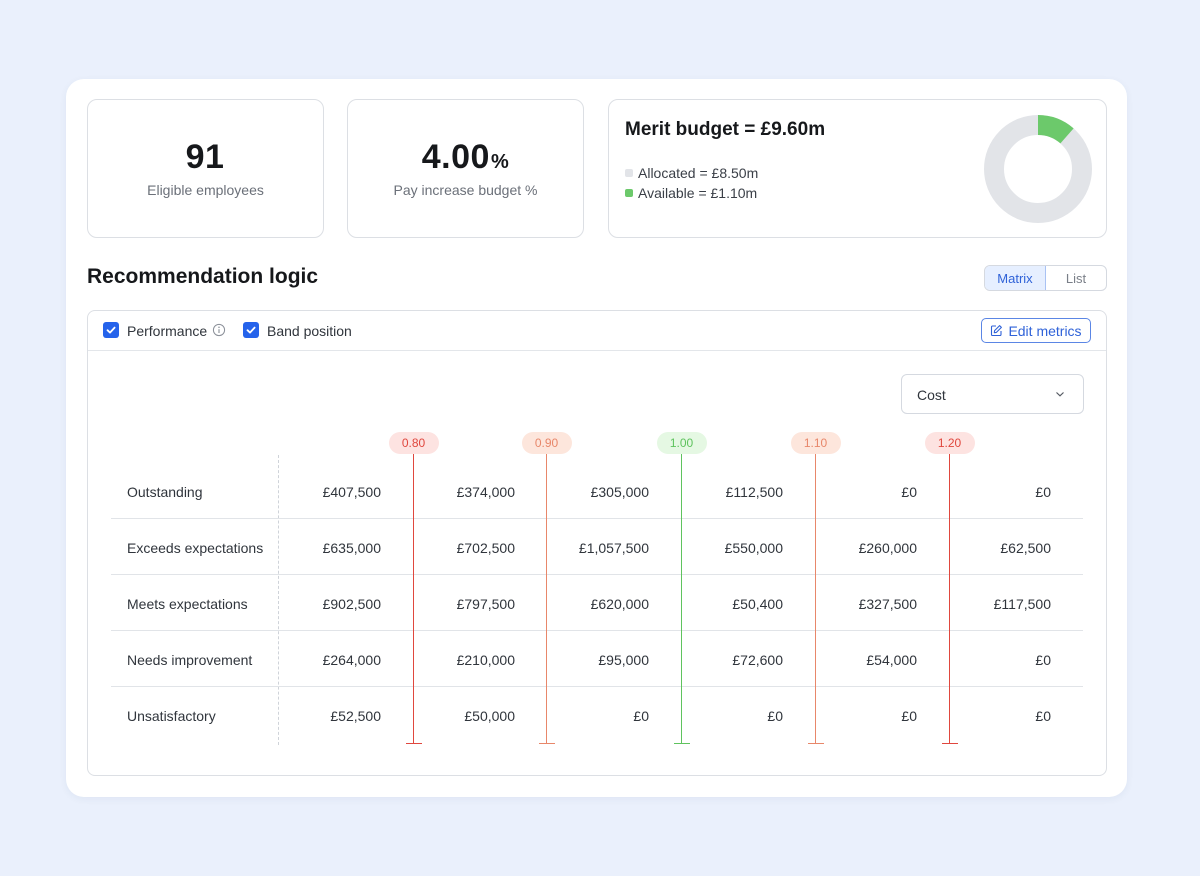 The image size is (1200, 876). Describe the element at coordinates (485, 660) in the screenshot. I see `matrix-cell: £210,000` at that location.